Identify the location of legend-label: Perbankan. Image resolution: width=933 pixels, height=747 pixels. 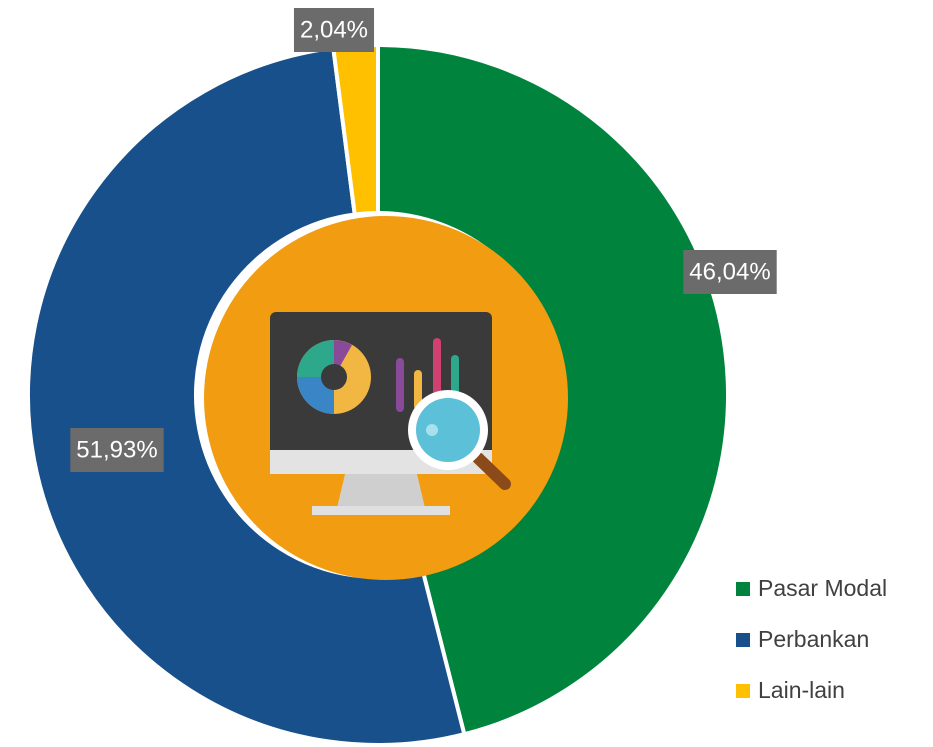
(813, 639).